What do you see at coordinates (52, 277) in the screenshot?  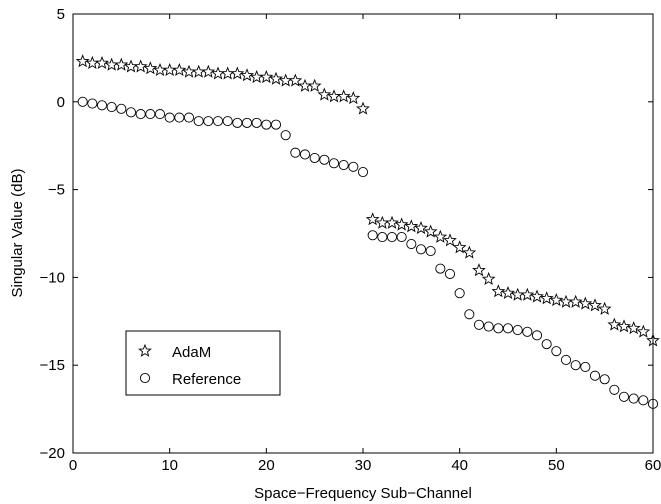 I see `y-tick-label: −10` at bounding box center [52, 277].